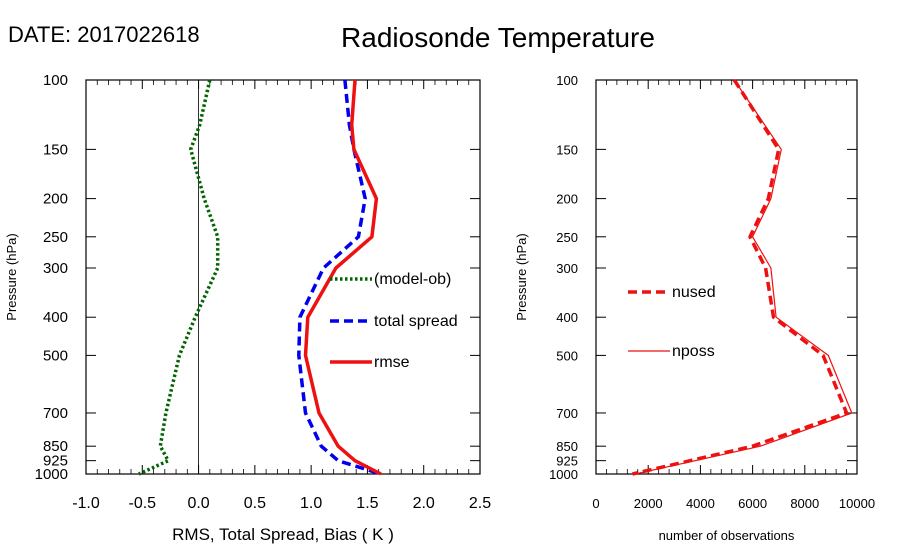 The width and height of the screenshot is (900, 560). What do you see at coordinates (142, 503) in the screenshot?
I see `x-tick-label: -0.5` at bounding box center [142, 503].